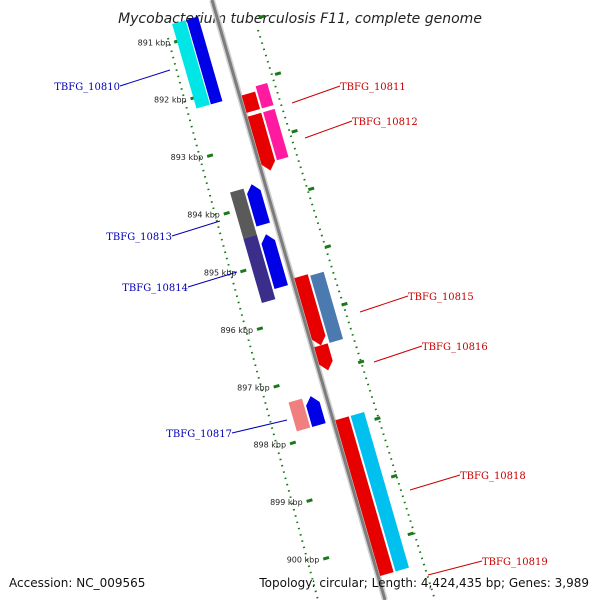 The height and width of the screenshot is (600, 600). What do you see at coordinates (493, 476) in the screenshot?
I see `gene-label: TBFG_10818` at bounding box center [493, 476].